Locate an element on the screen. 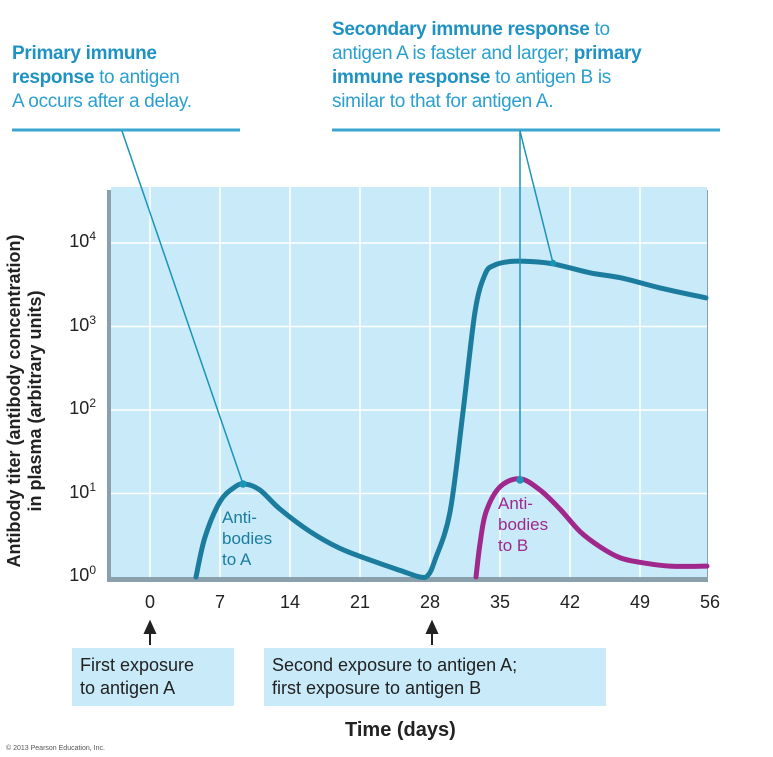  y-tick-exponent: 3 is located at coordinates (92, 319).